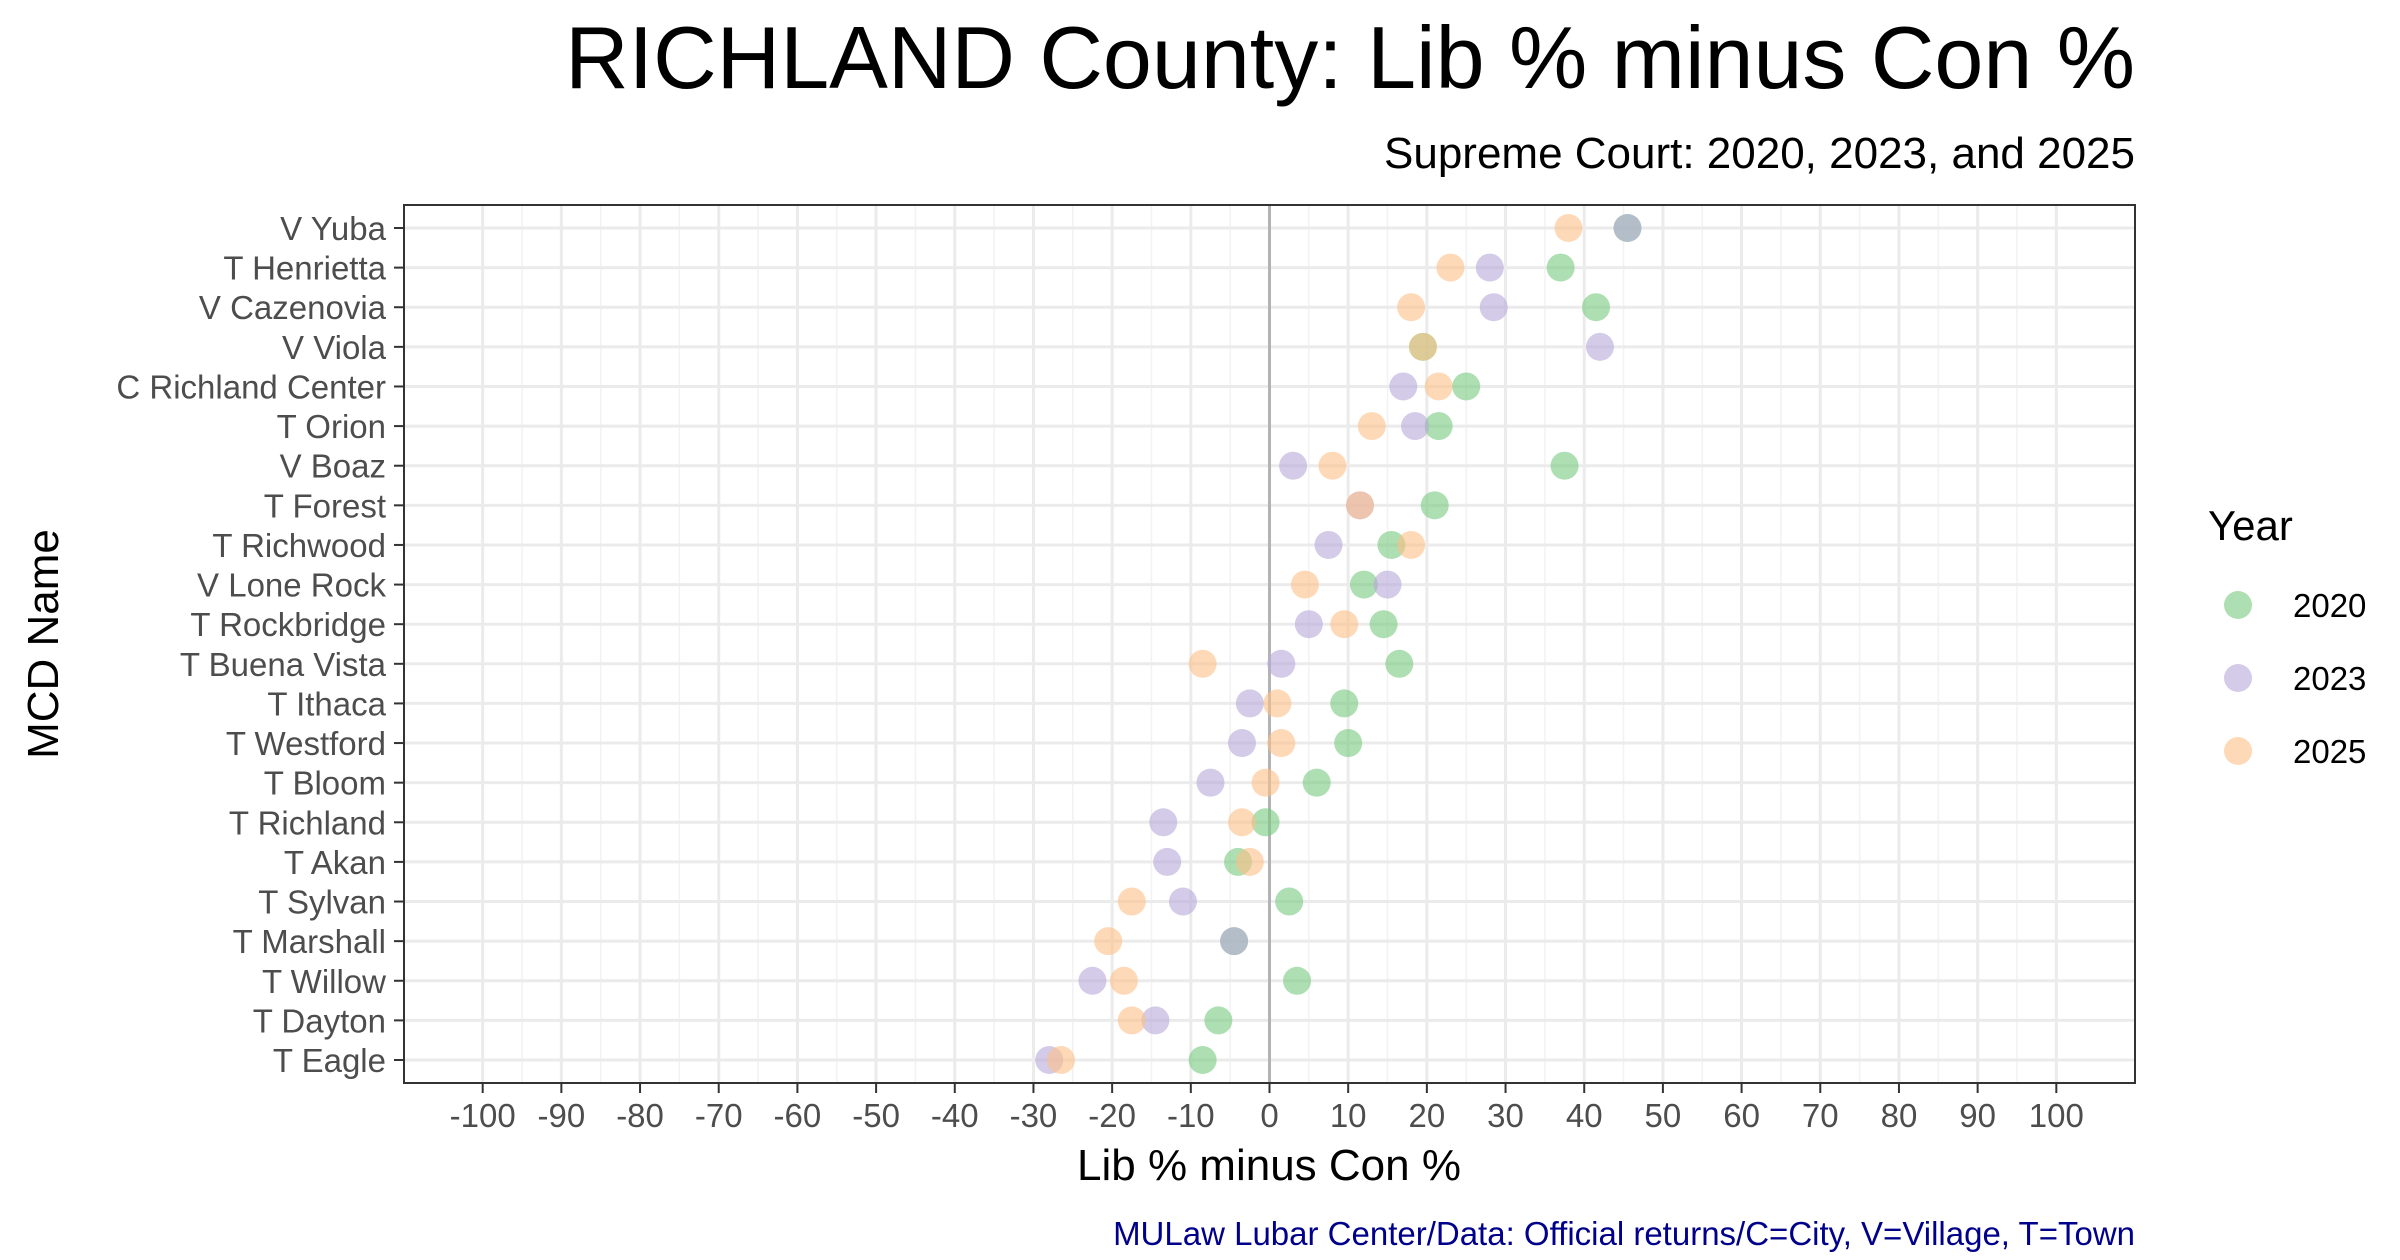 The height and width of the screenshot is (1260, 2400). What do you see at coordinates (335, 862) in the screenshot?
I see `y-tick-label: T Akan` at bounding box center [335, 862].